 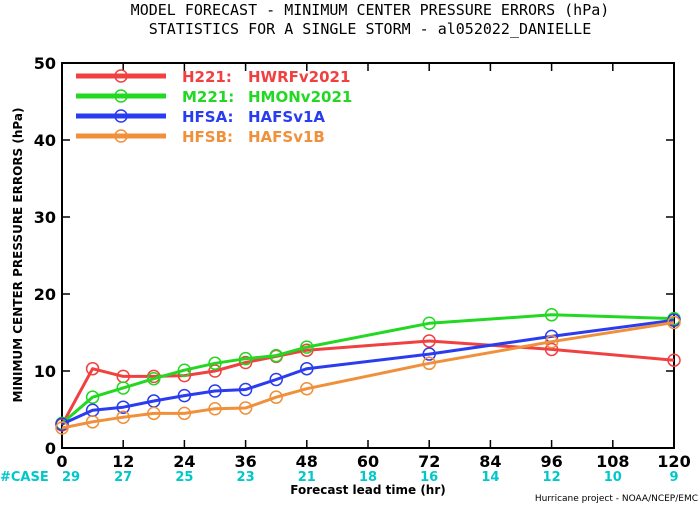 I want to click on legend-name: HAFSv1A, so click(x=286, y=117).